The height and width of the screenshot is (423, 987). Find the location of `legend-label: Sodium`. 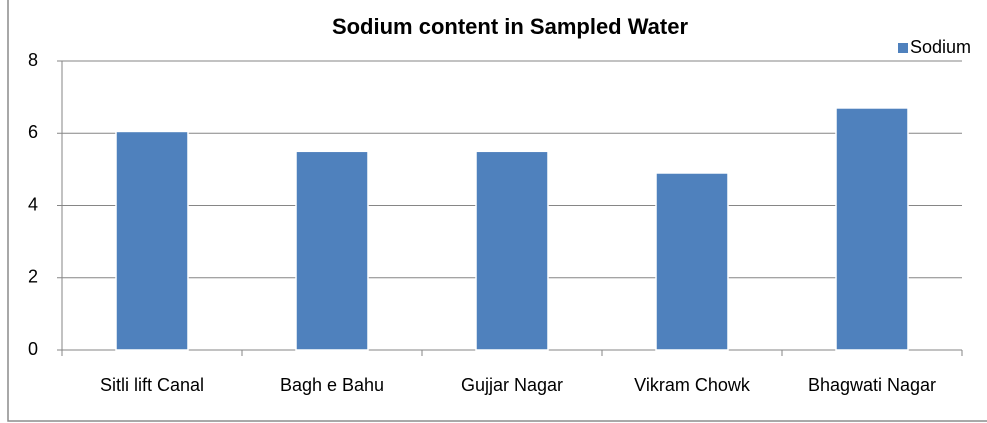

legend-label: Sodium is located at coordinates (940, 47).